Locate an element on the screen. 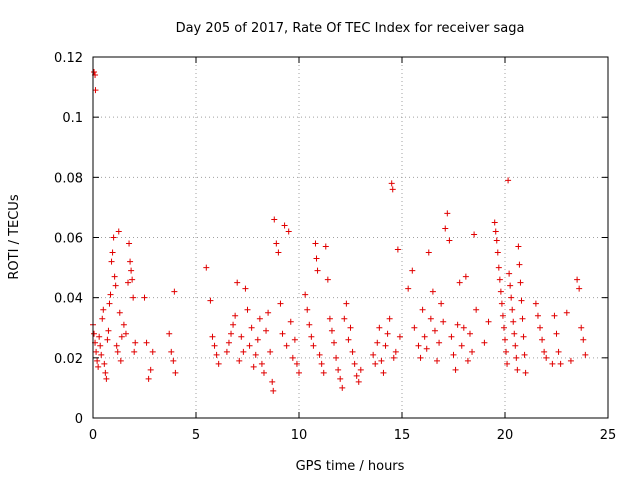 The height and width of the screenshot is (480, 640). x-tick-label: 25 is located at coordinates (608, 435).